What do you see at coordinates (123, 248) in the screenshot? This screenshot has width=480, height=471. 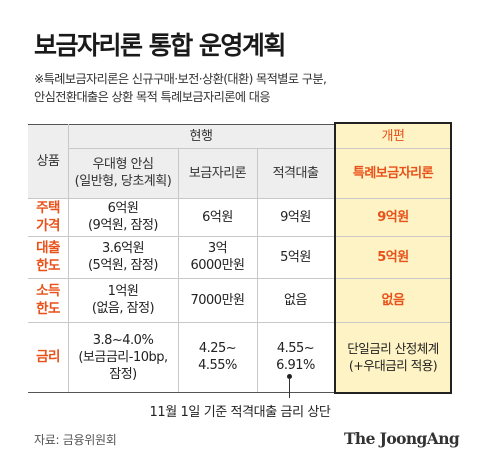 I see `cell-line: 3.6억원` at bounding box center [123, 248].